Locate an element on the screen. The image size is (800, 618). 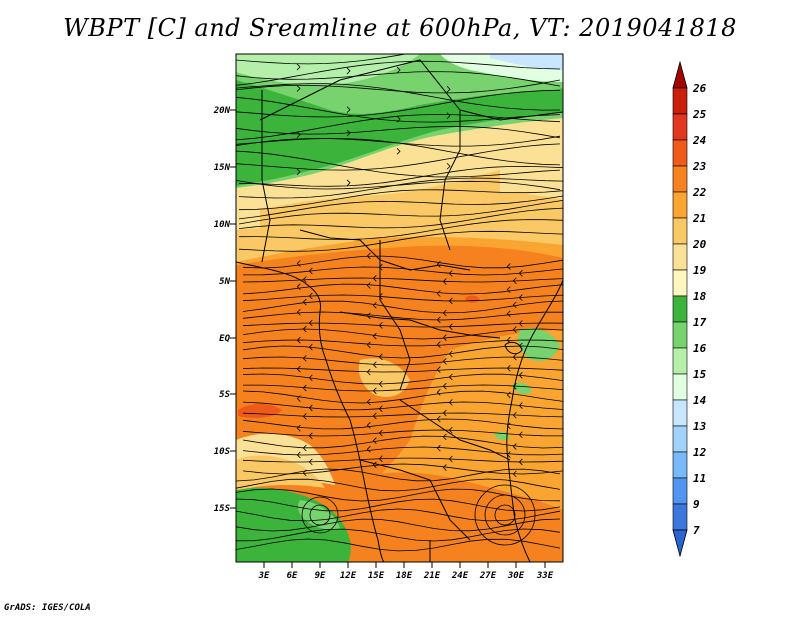
lon-label: 3E is located at coordinates (264, 576).